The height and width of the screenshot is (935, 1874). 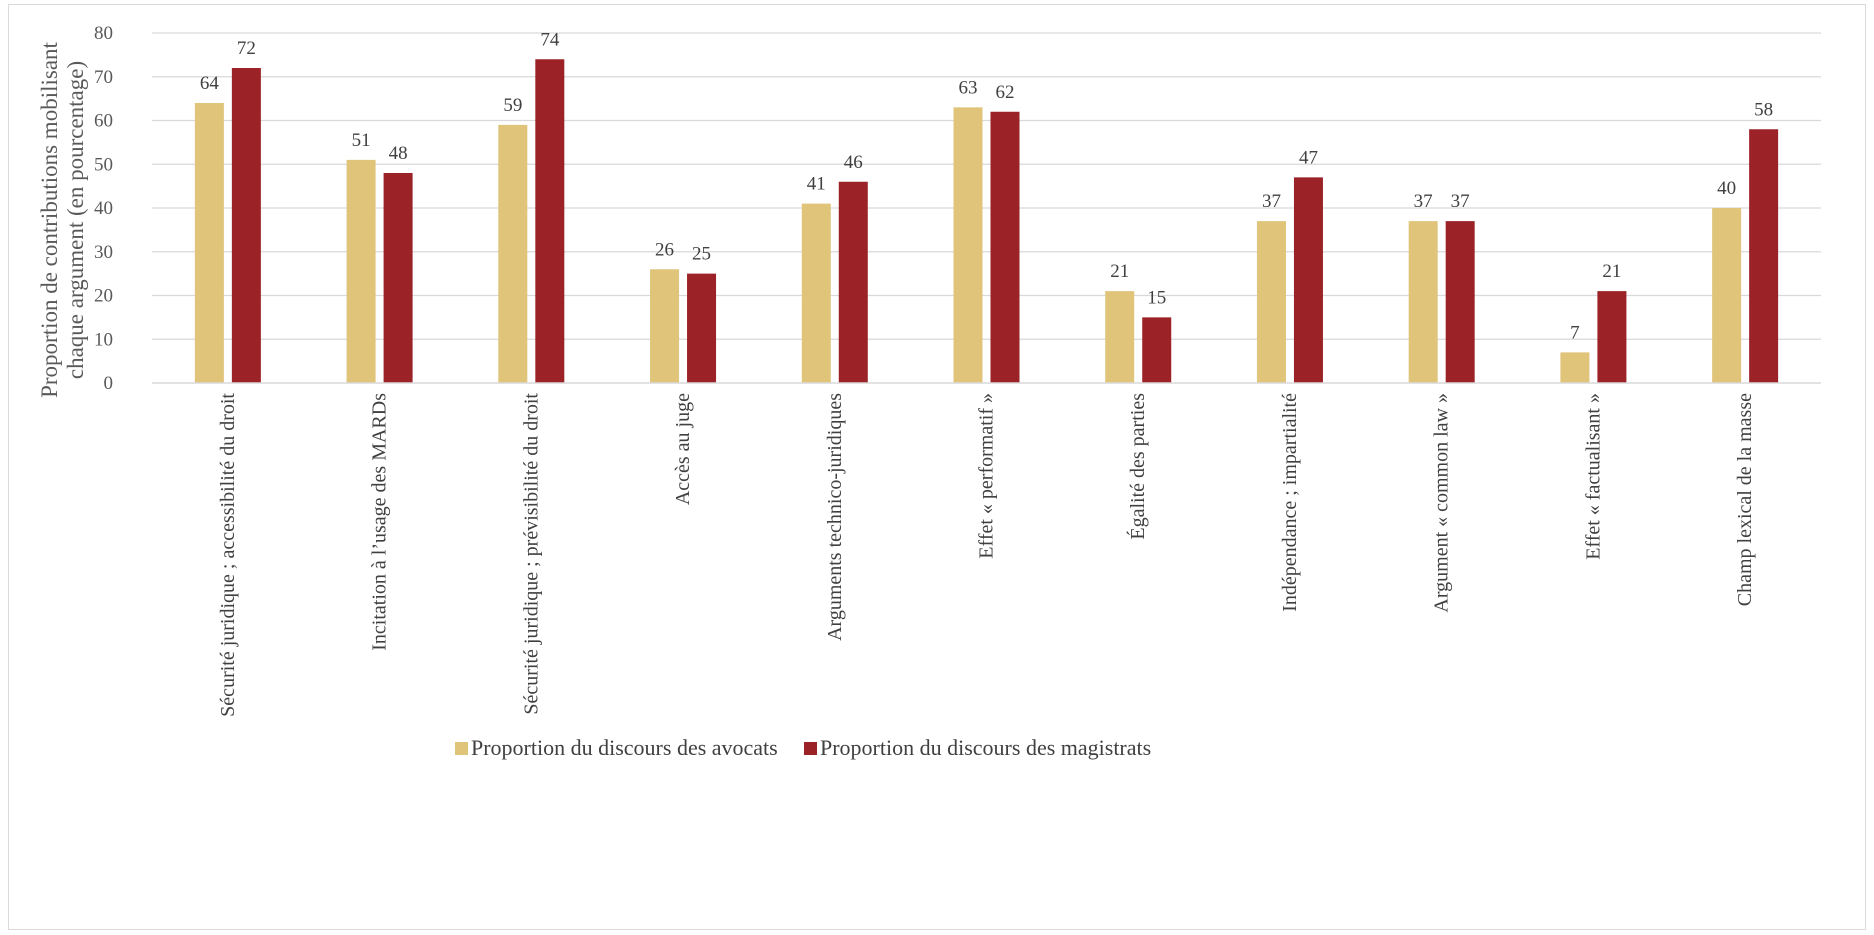 What do you see at coordinates (1156, 297) in the screenshot?
I see `data-label-magistrats: 15` at bounding box center [1156, 297].